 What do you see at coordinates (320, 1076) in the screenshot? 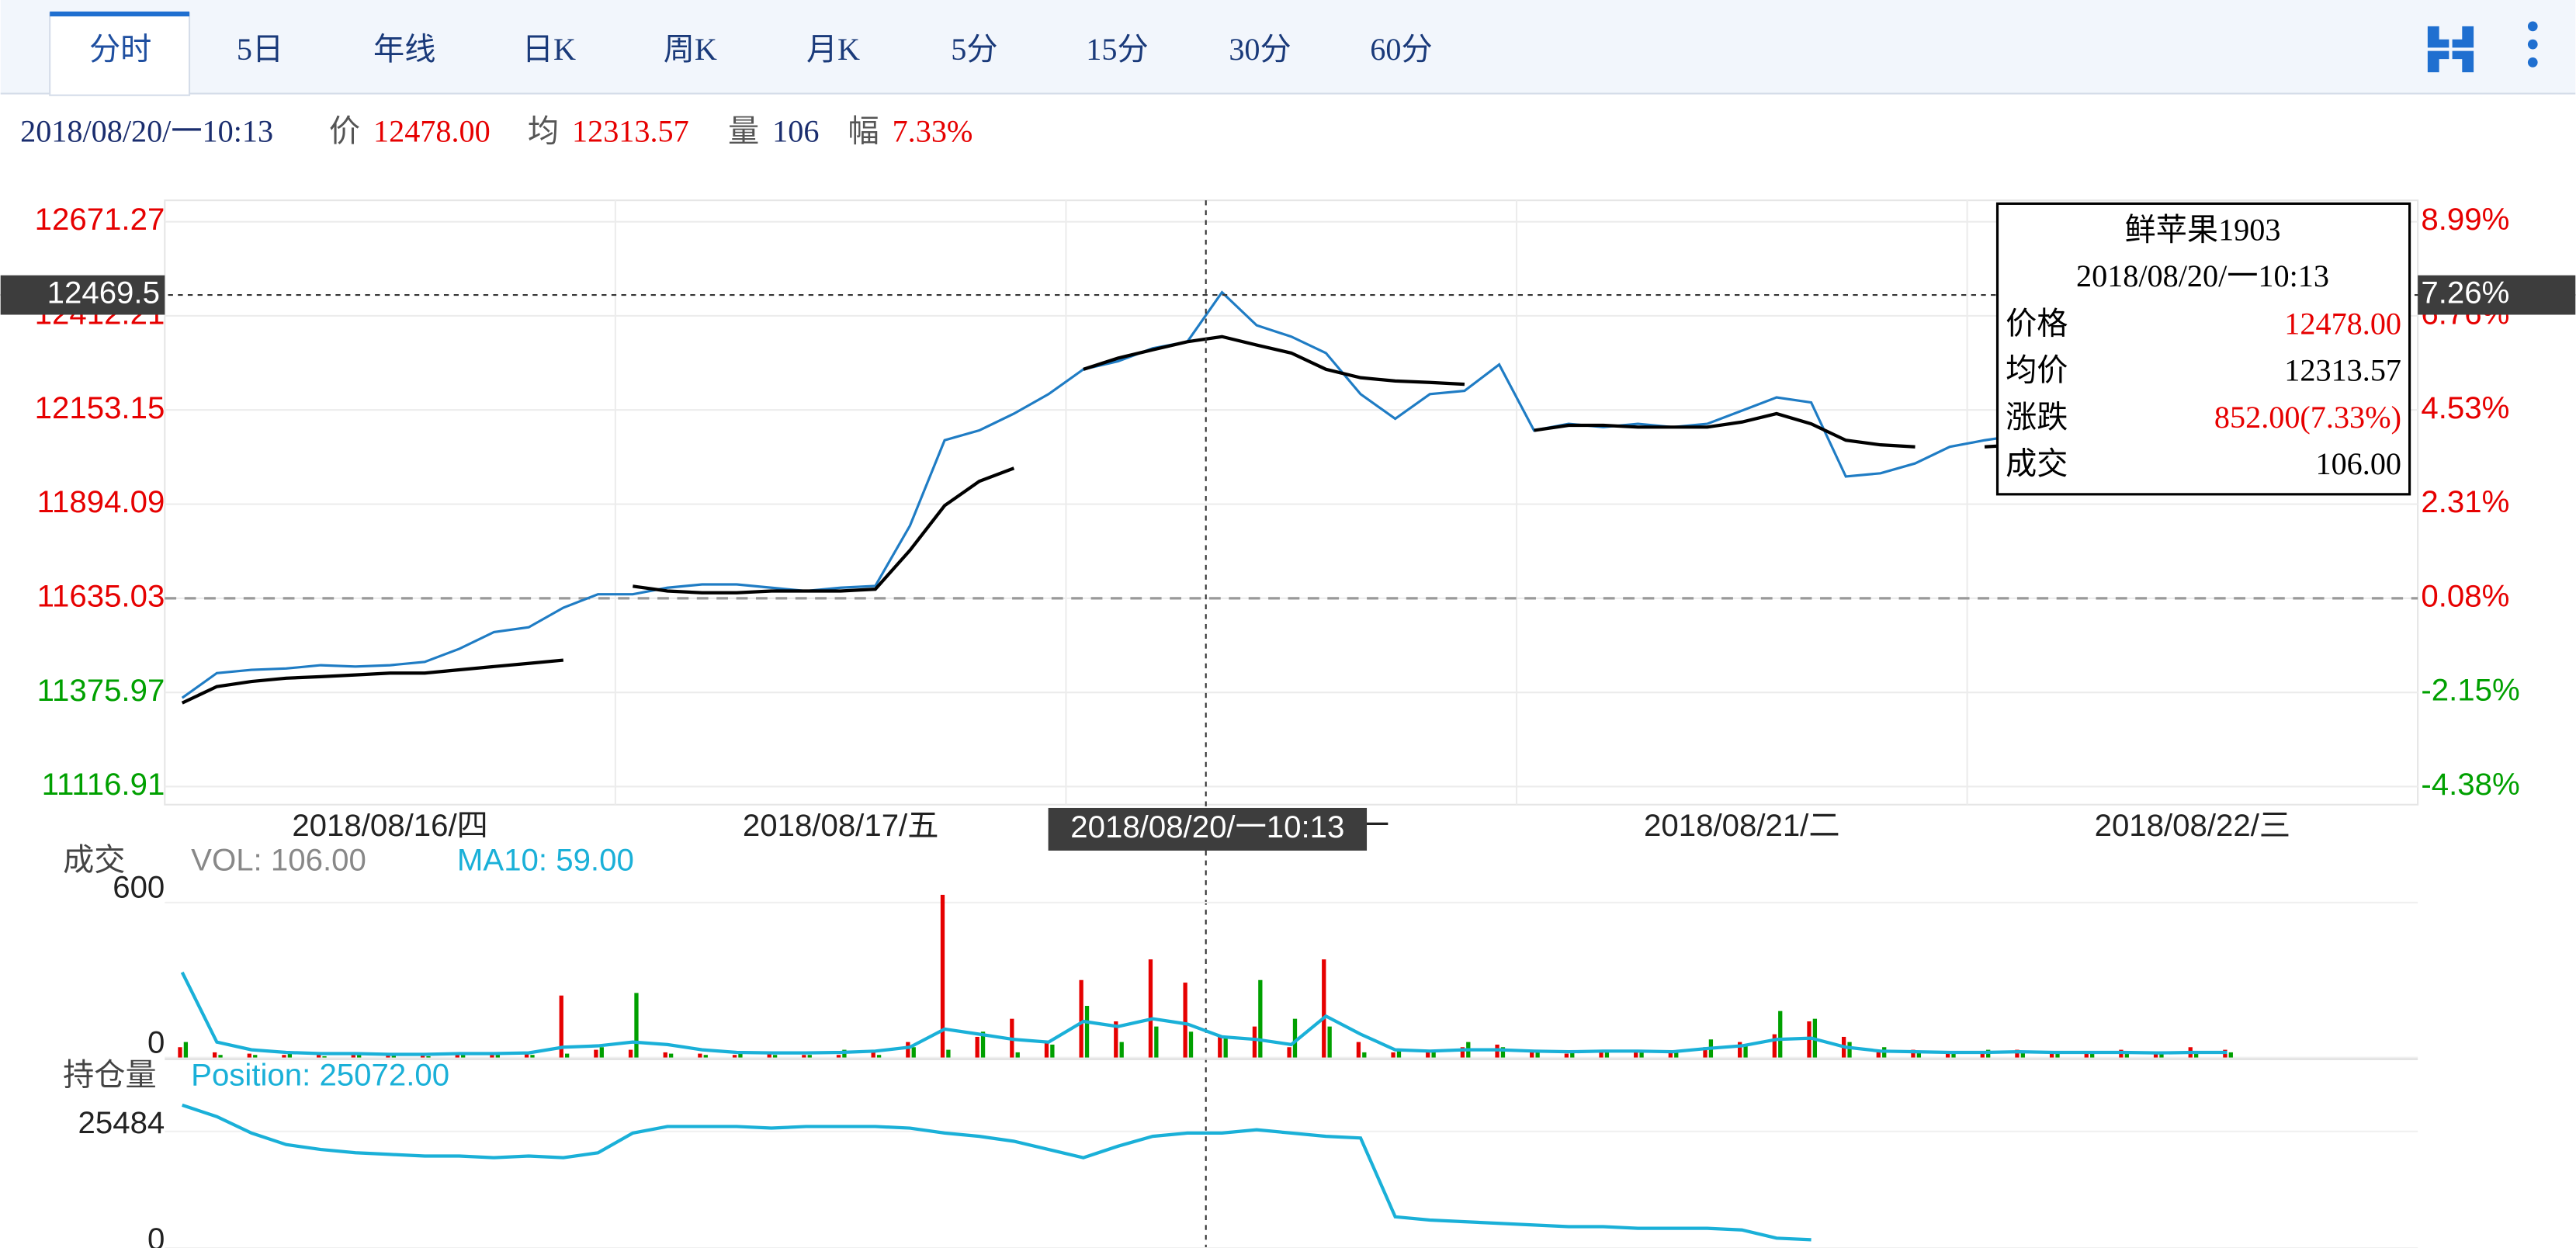
I see `position-label: Position: 25072.00` at bounding box center [320, 1076].